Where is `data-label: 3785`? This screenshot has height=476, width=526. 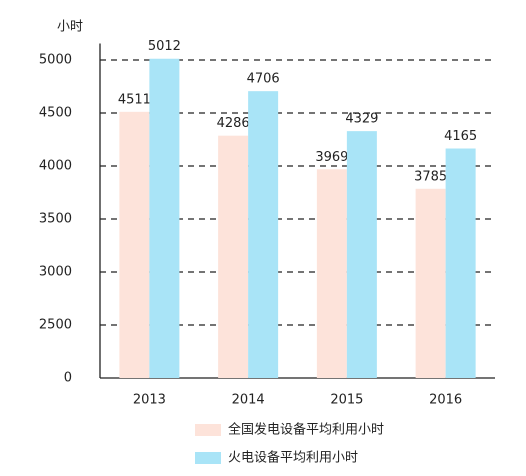 data-label: 3785 is located at coordinates (430, 176).